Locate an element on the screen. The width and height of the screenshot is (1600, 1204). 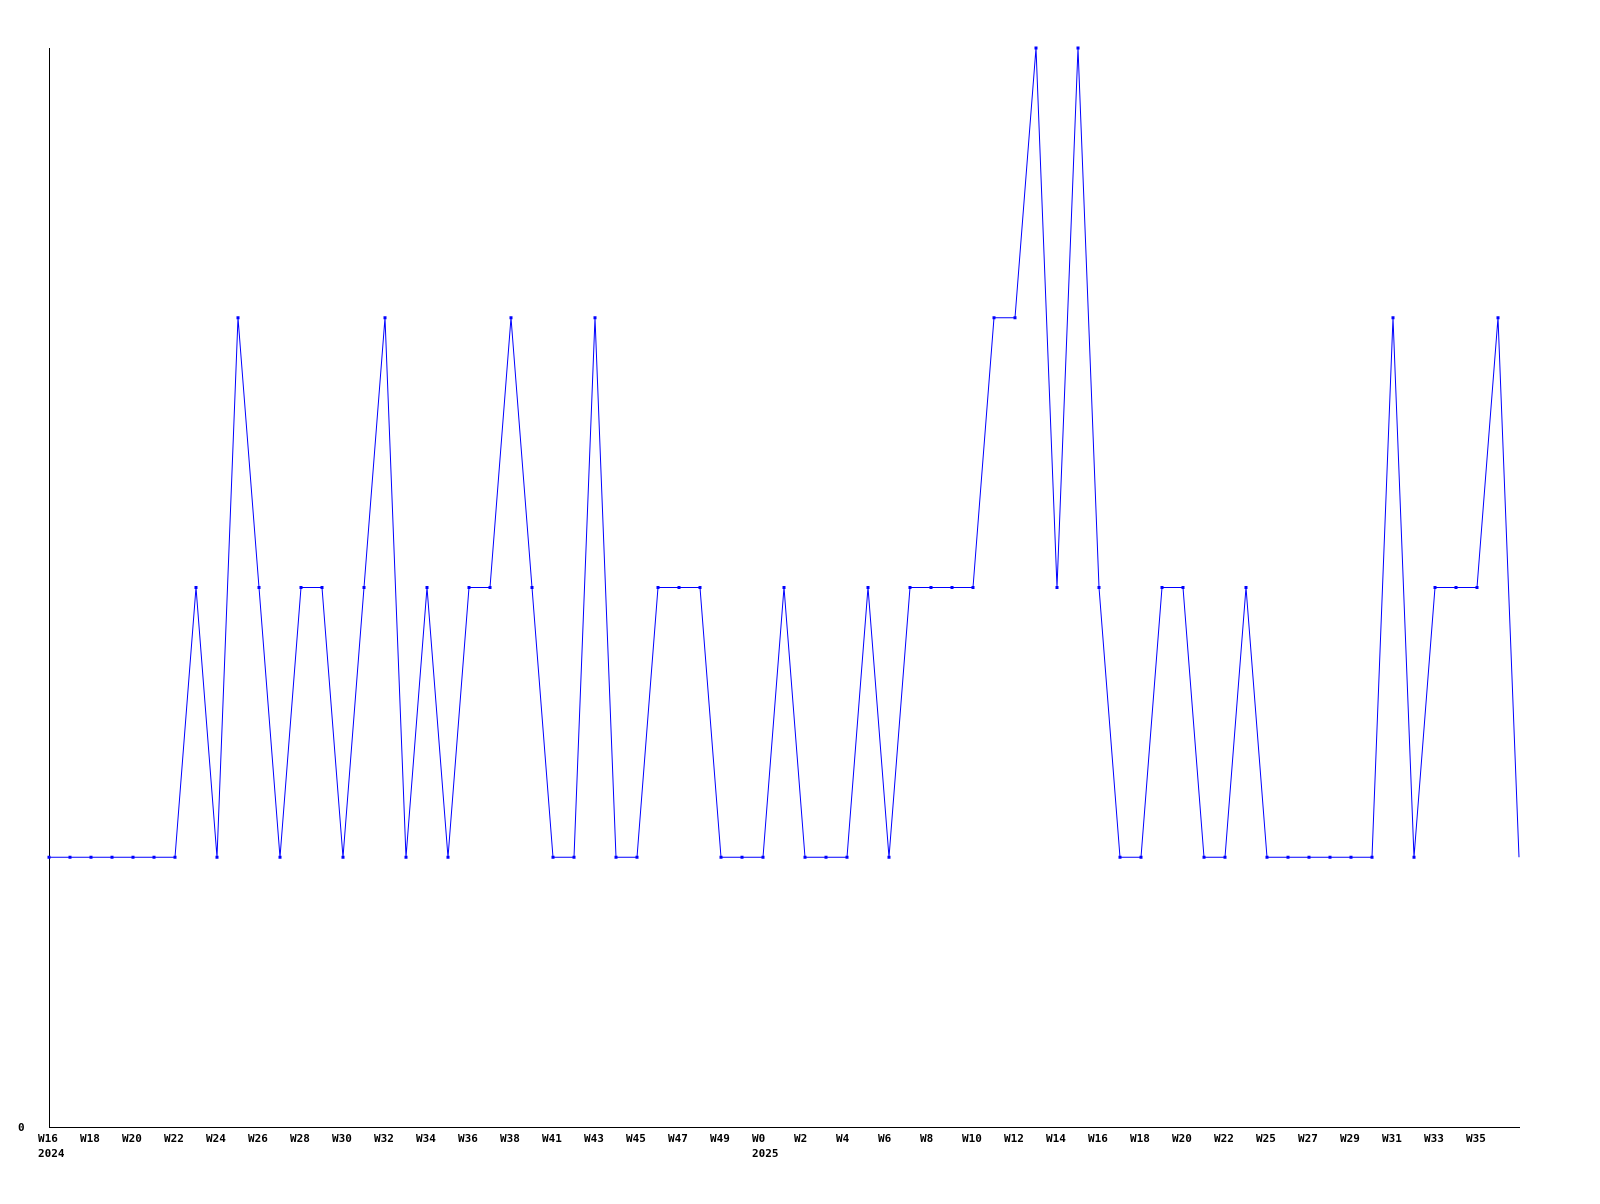
x-tick-label: W12 is located at coordinates (1014, 1138).